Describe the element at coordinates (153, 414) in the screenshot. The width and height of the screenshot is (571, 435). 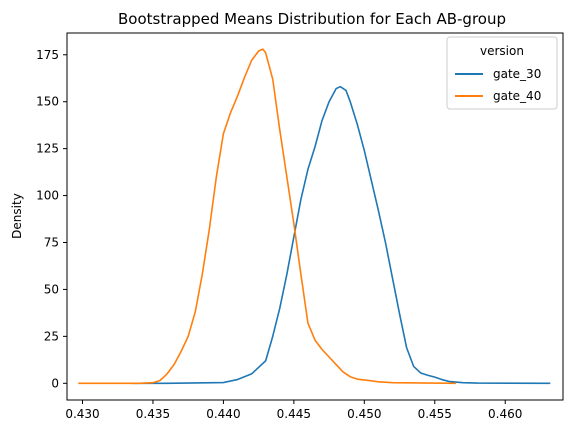
I see `x-tick-label: 0.435` at that location.